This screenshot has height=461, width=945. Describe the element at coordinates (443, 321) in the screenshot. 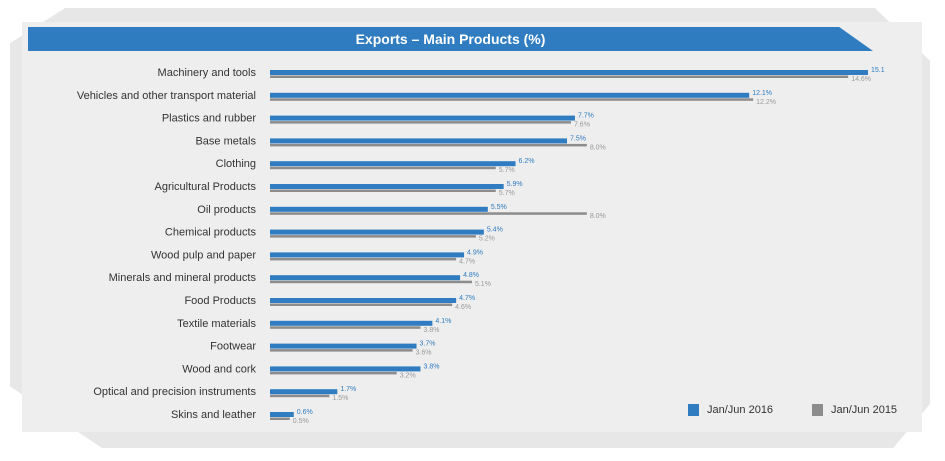

I see `data-label-2016: 4.1%` at that location.